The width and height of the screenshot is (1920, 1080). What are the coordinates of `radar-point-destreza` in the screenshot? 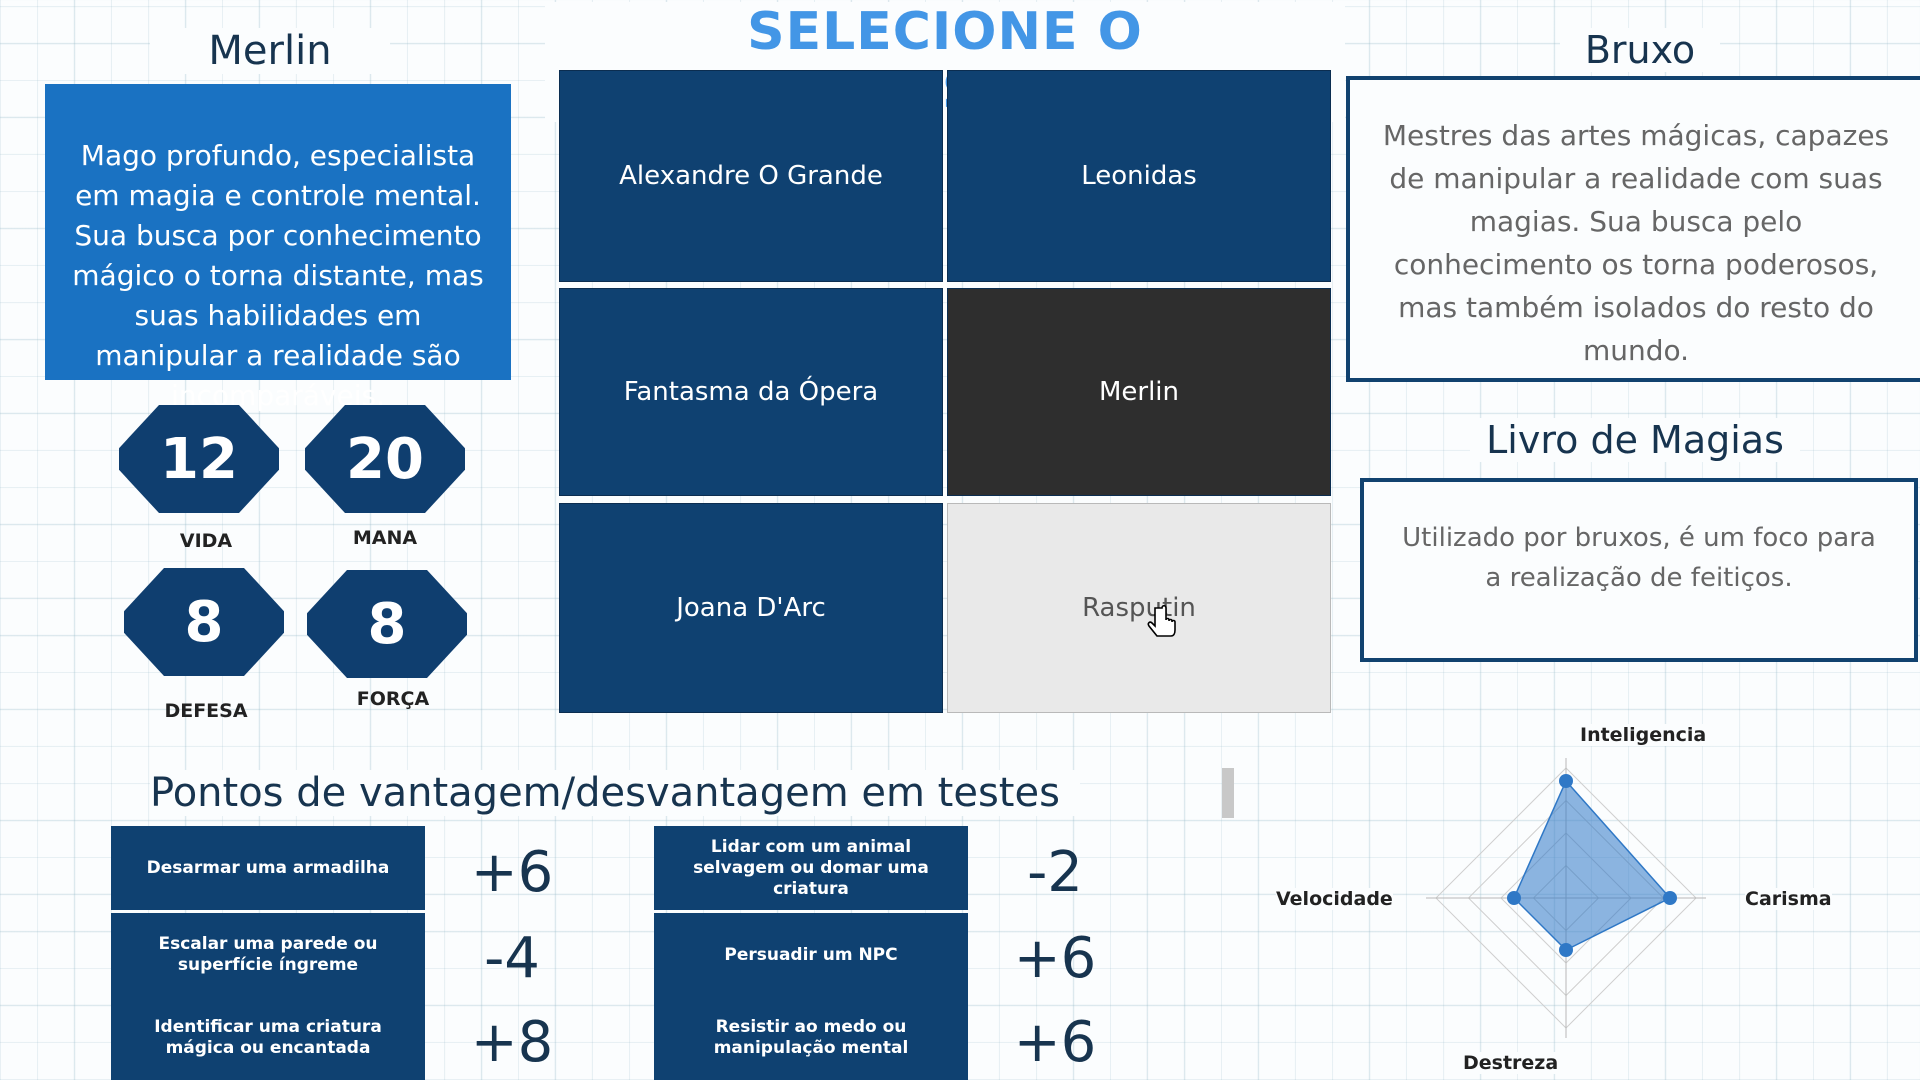 It's located at (1566, 950).